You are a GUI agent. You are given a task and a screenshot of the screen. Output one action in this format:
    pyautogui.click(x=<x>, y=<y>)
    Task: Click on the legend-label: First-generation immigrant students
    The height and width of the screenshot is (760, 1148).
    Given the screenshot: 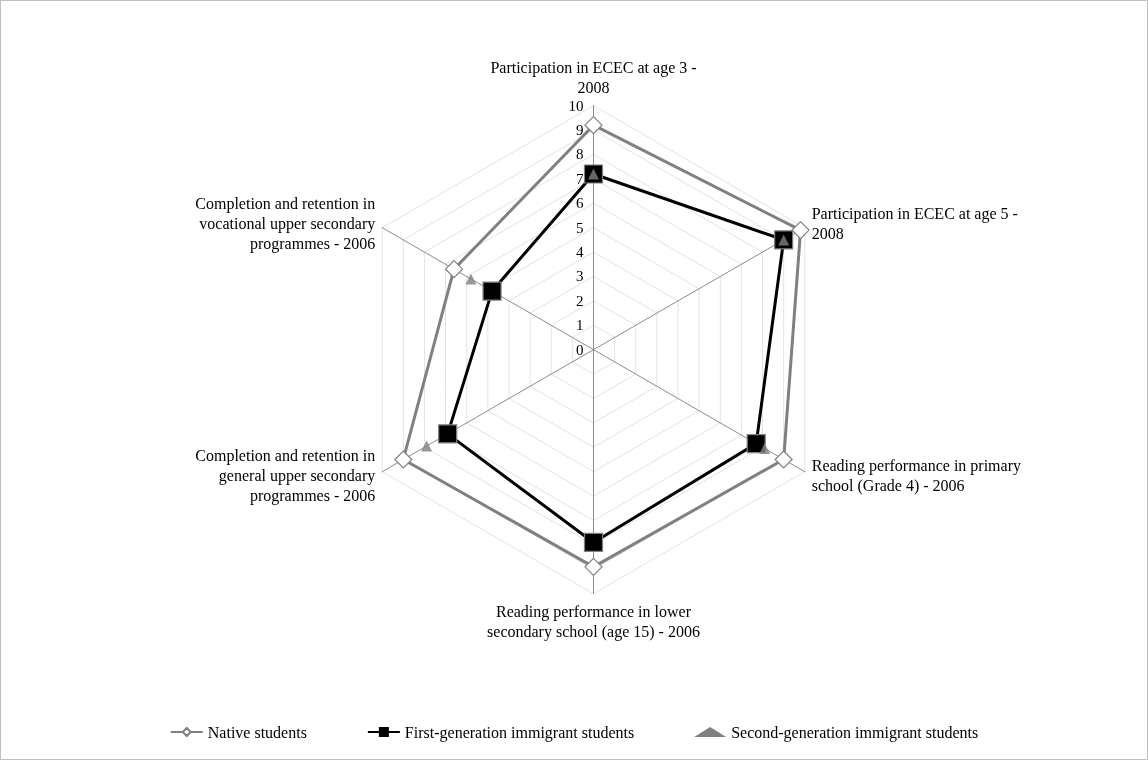 What is the action you would take?
    pyautogui.click(x=519, y=732)
    